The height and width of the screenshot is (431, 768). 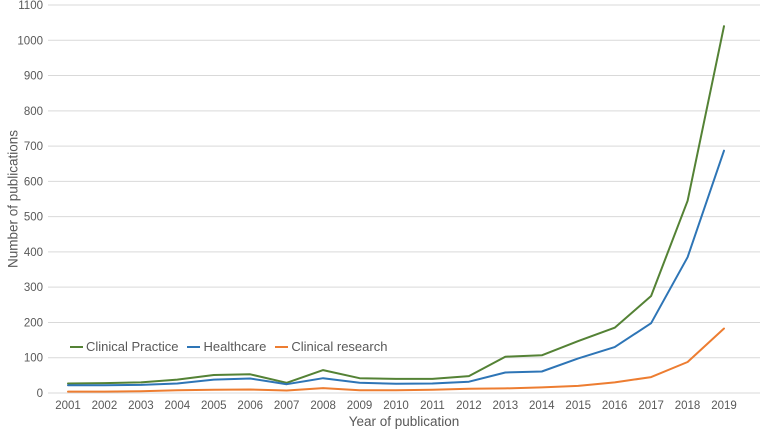 What do you see at coordinates (30, 6) in the screenshot?
I see `y-tick-label: 1100` at bounding box center [30, 6].